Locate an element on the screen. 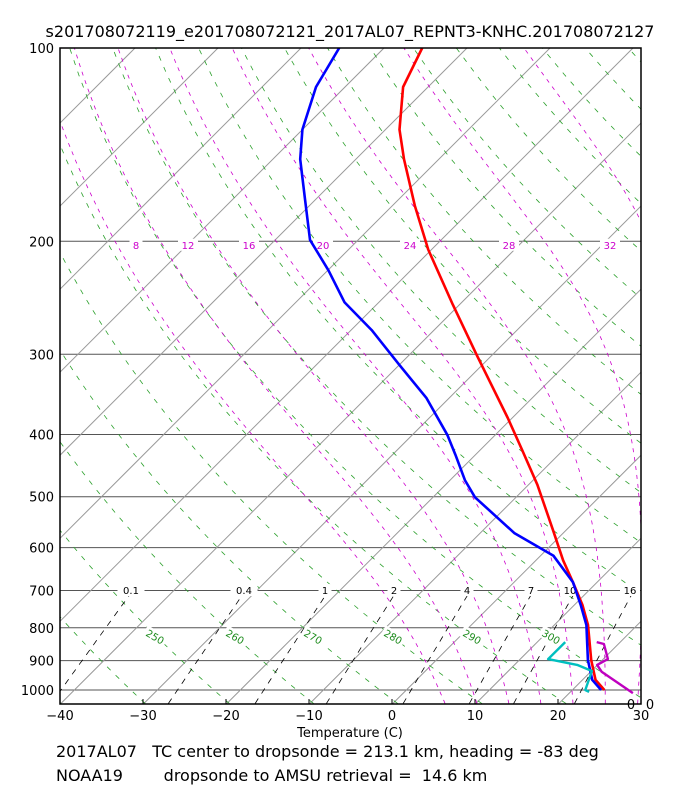  isotherm--120 is located at coordinates (26, 376).